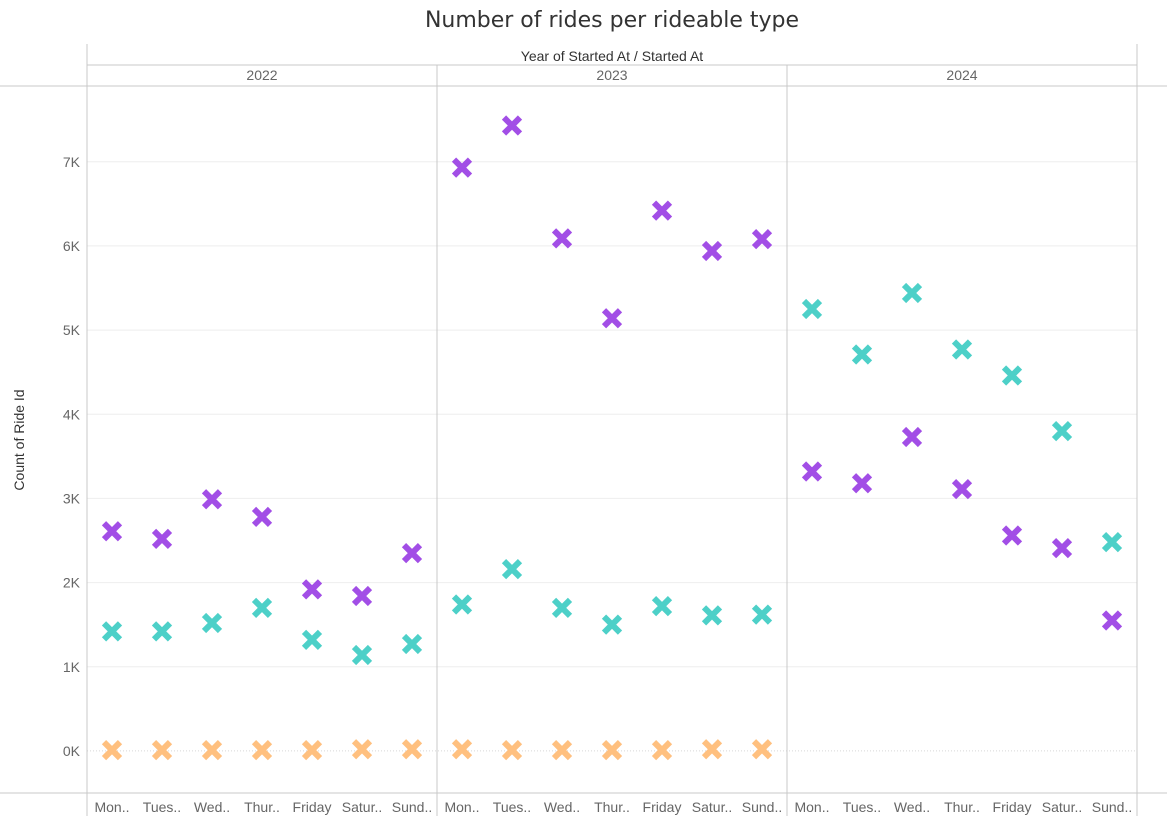 This screenshot has height=825, width=1167. What do you see at coordinates (261, 75) in the screenshot?
I see `year-header: 2022` at bounding box center [261, 75].